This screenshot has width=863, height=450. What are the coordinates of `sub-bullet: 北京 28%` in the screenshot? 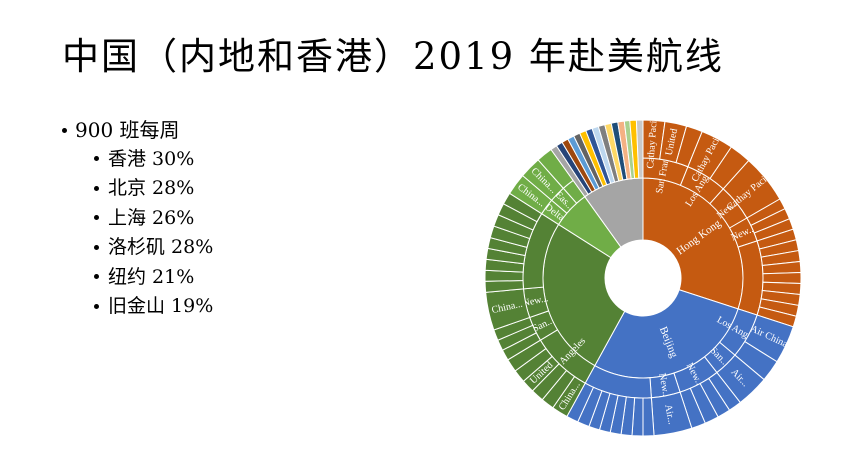 It's located at (153, 189).